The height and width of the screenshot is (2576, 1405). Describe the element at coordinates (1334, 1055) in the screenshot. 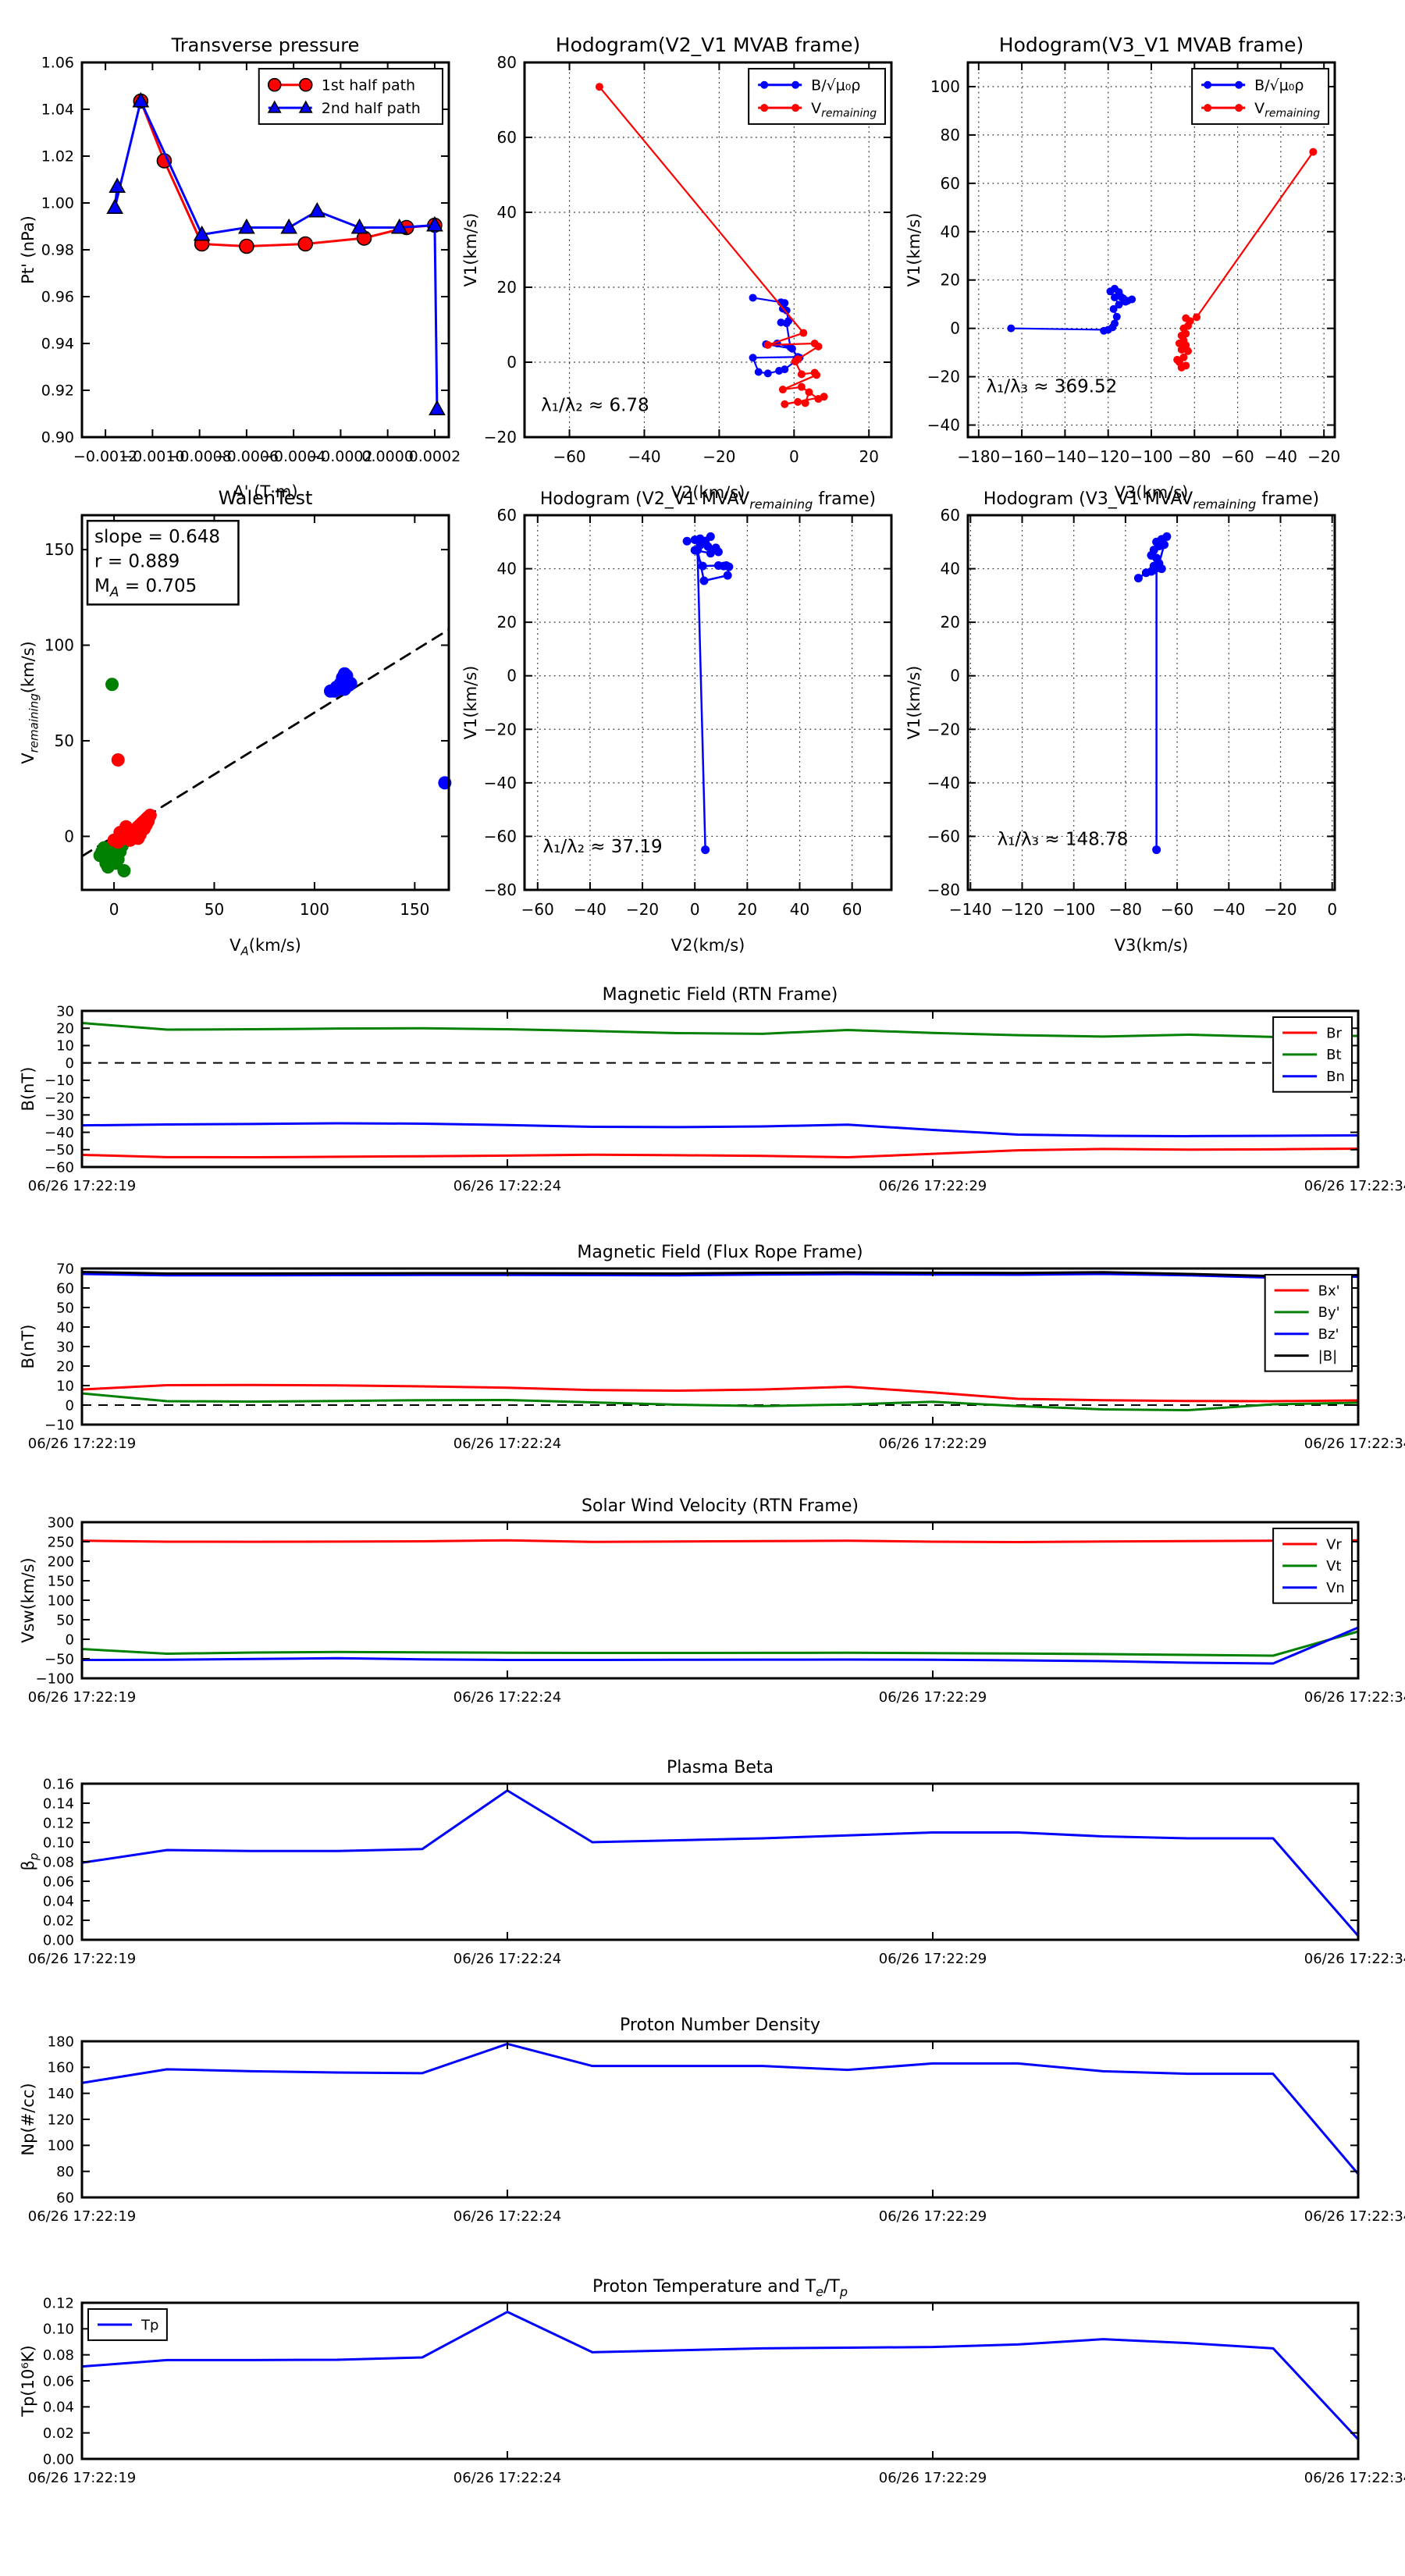

I see `svg-text: Bt` at that location.